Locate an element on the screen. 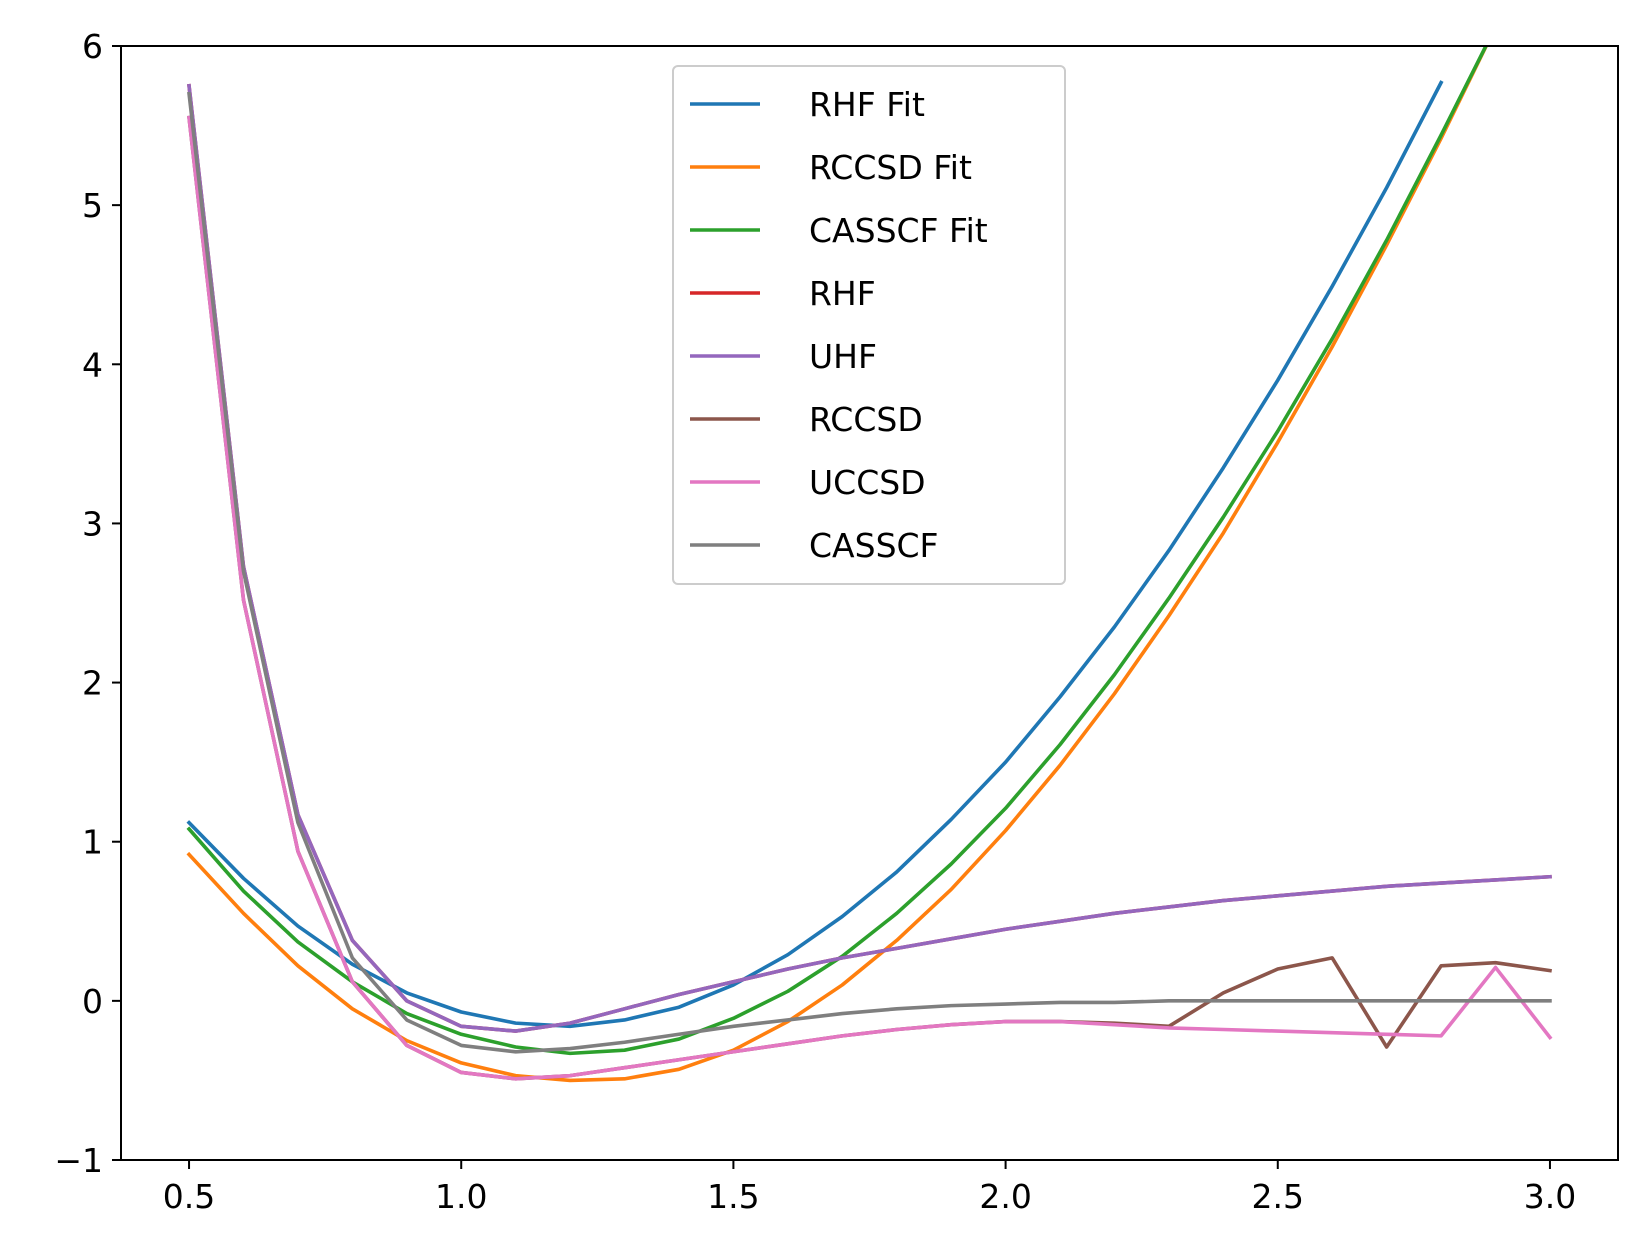 This screenshot has height=1256, width=1638. legend-box is located at coordinates (869, 325).